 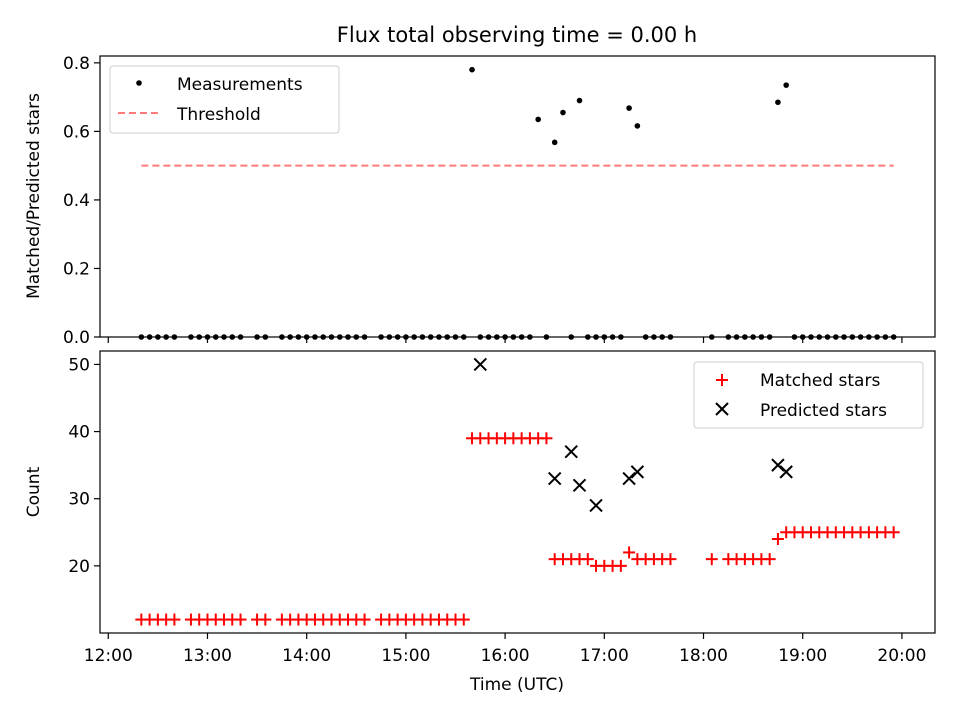 What do you see at coordinates (240, 85) in the screenshot?
I see `legend-measurements-label: Measurements` at bounding box center [240, 85].